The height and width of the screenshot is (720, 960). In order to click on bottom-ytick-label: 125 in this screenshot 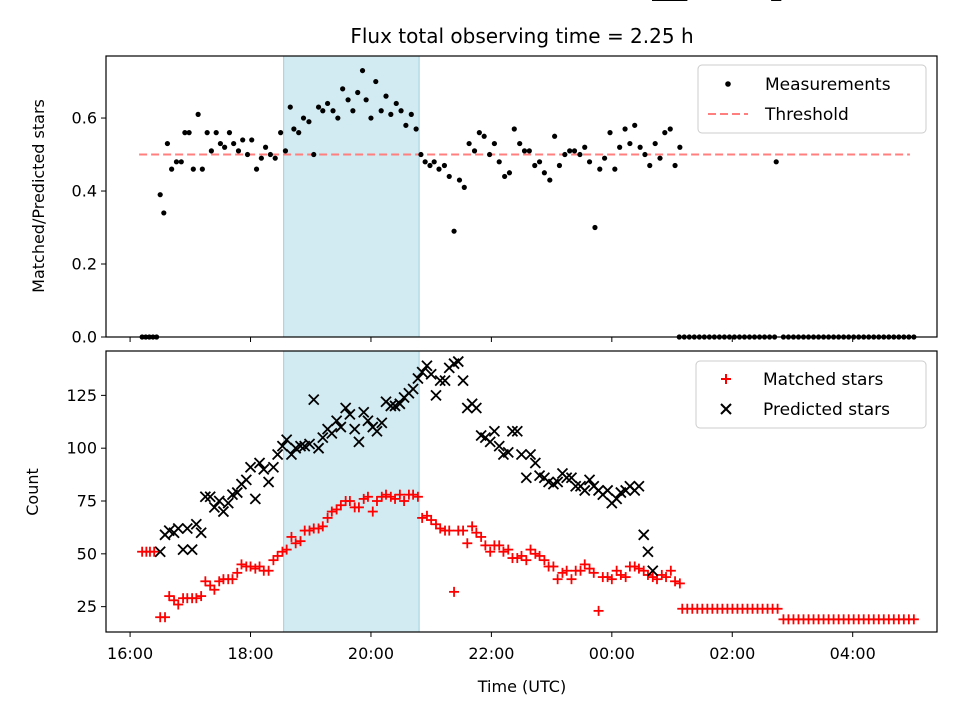, I will do `click(81, 395)`.